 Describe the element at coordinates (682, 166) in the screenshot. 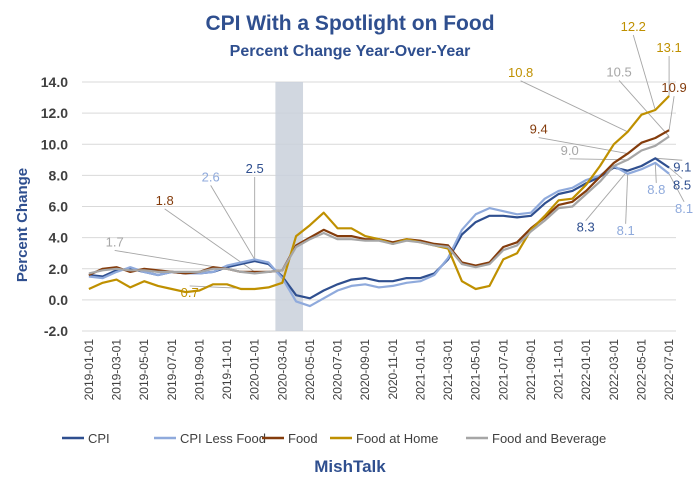

I see `annotation-label: 9.1` at that location.